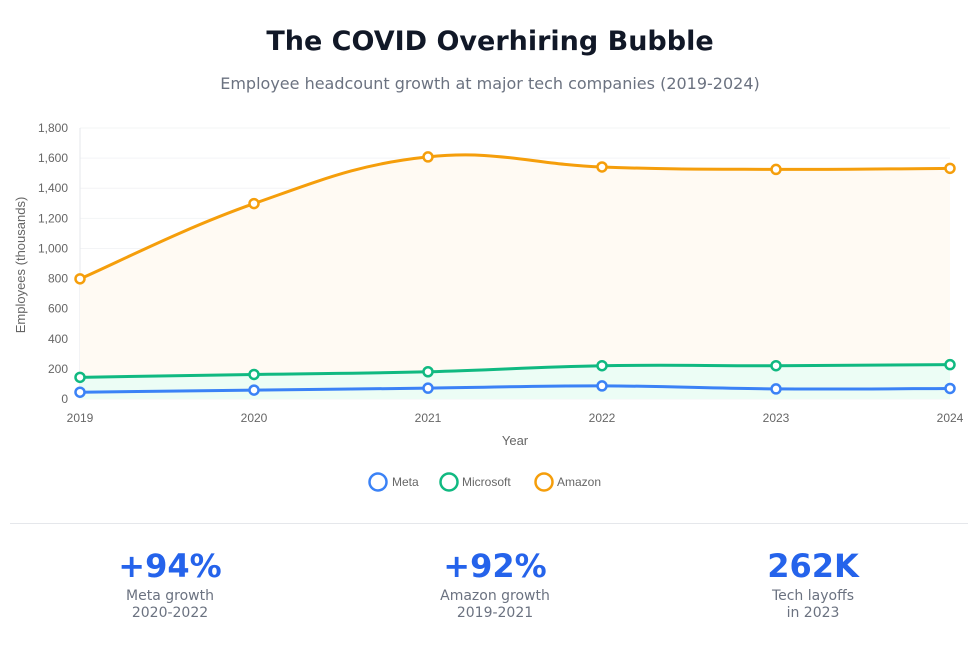  What do you see at coordinates (602, 386) in the screenshot?
I see `data-point-meta-2022` at bounding box center [602, 386].